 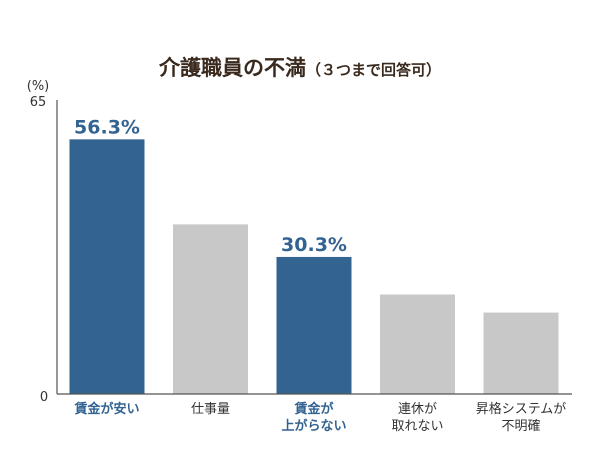 What do you see at coordinates (373, 70) in the screenshot?
I see `chart-subtitle: （３つまで回答可）` at bounding box center [373, 70].